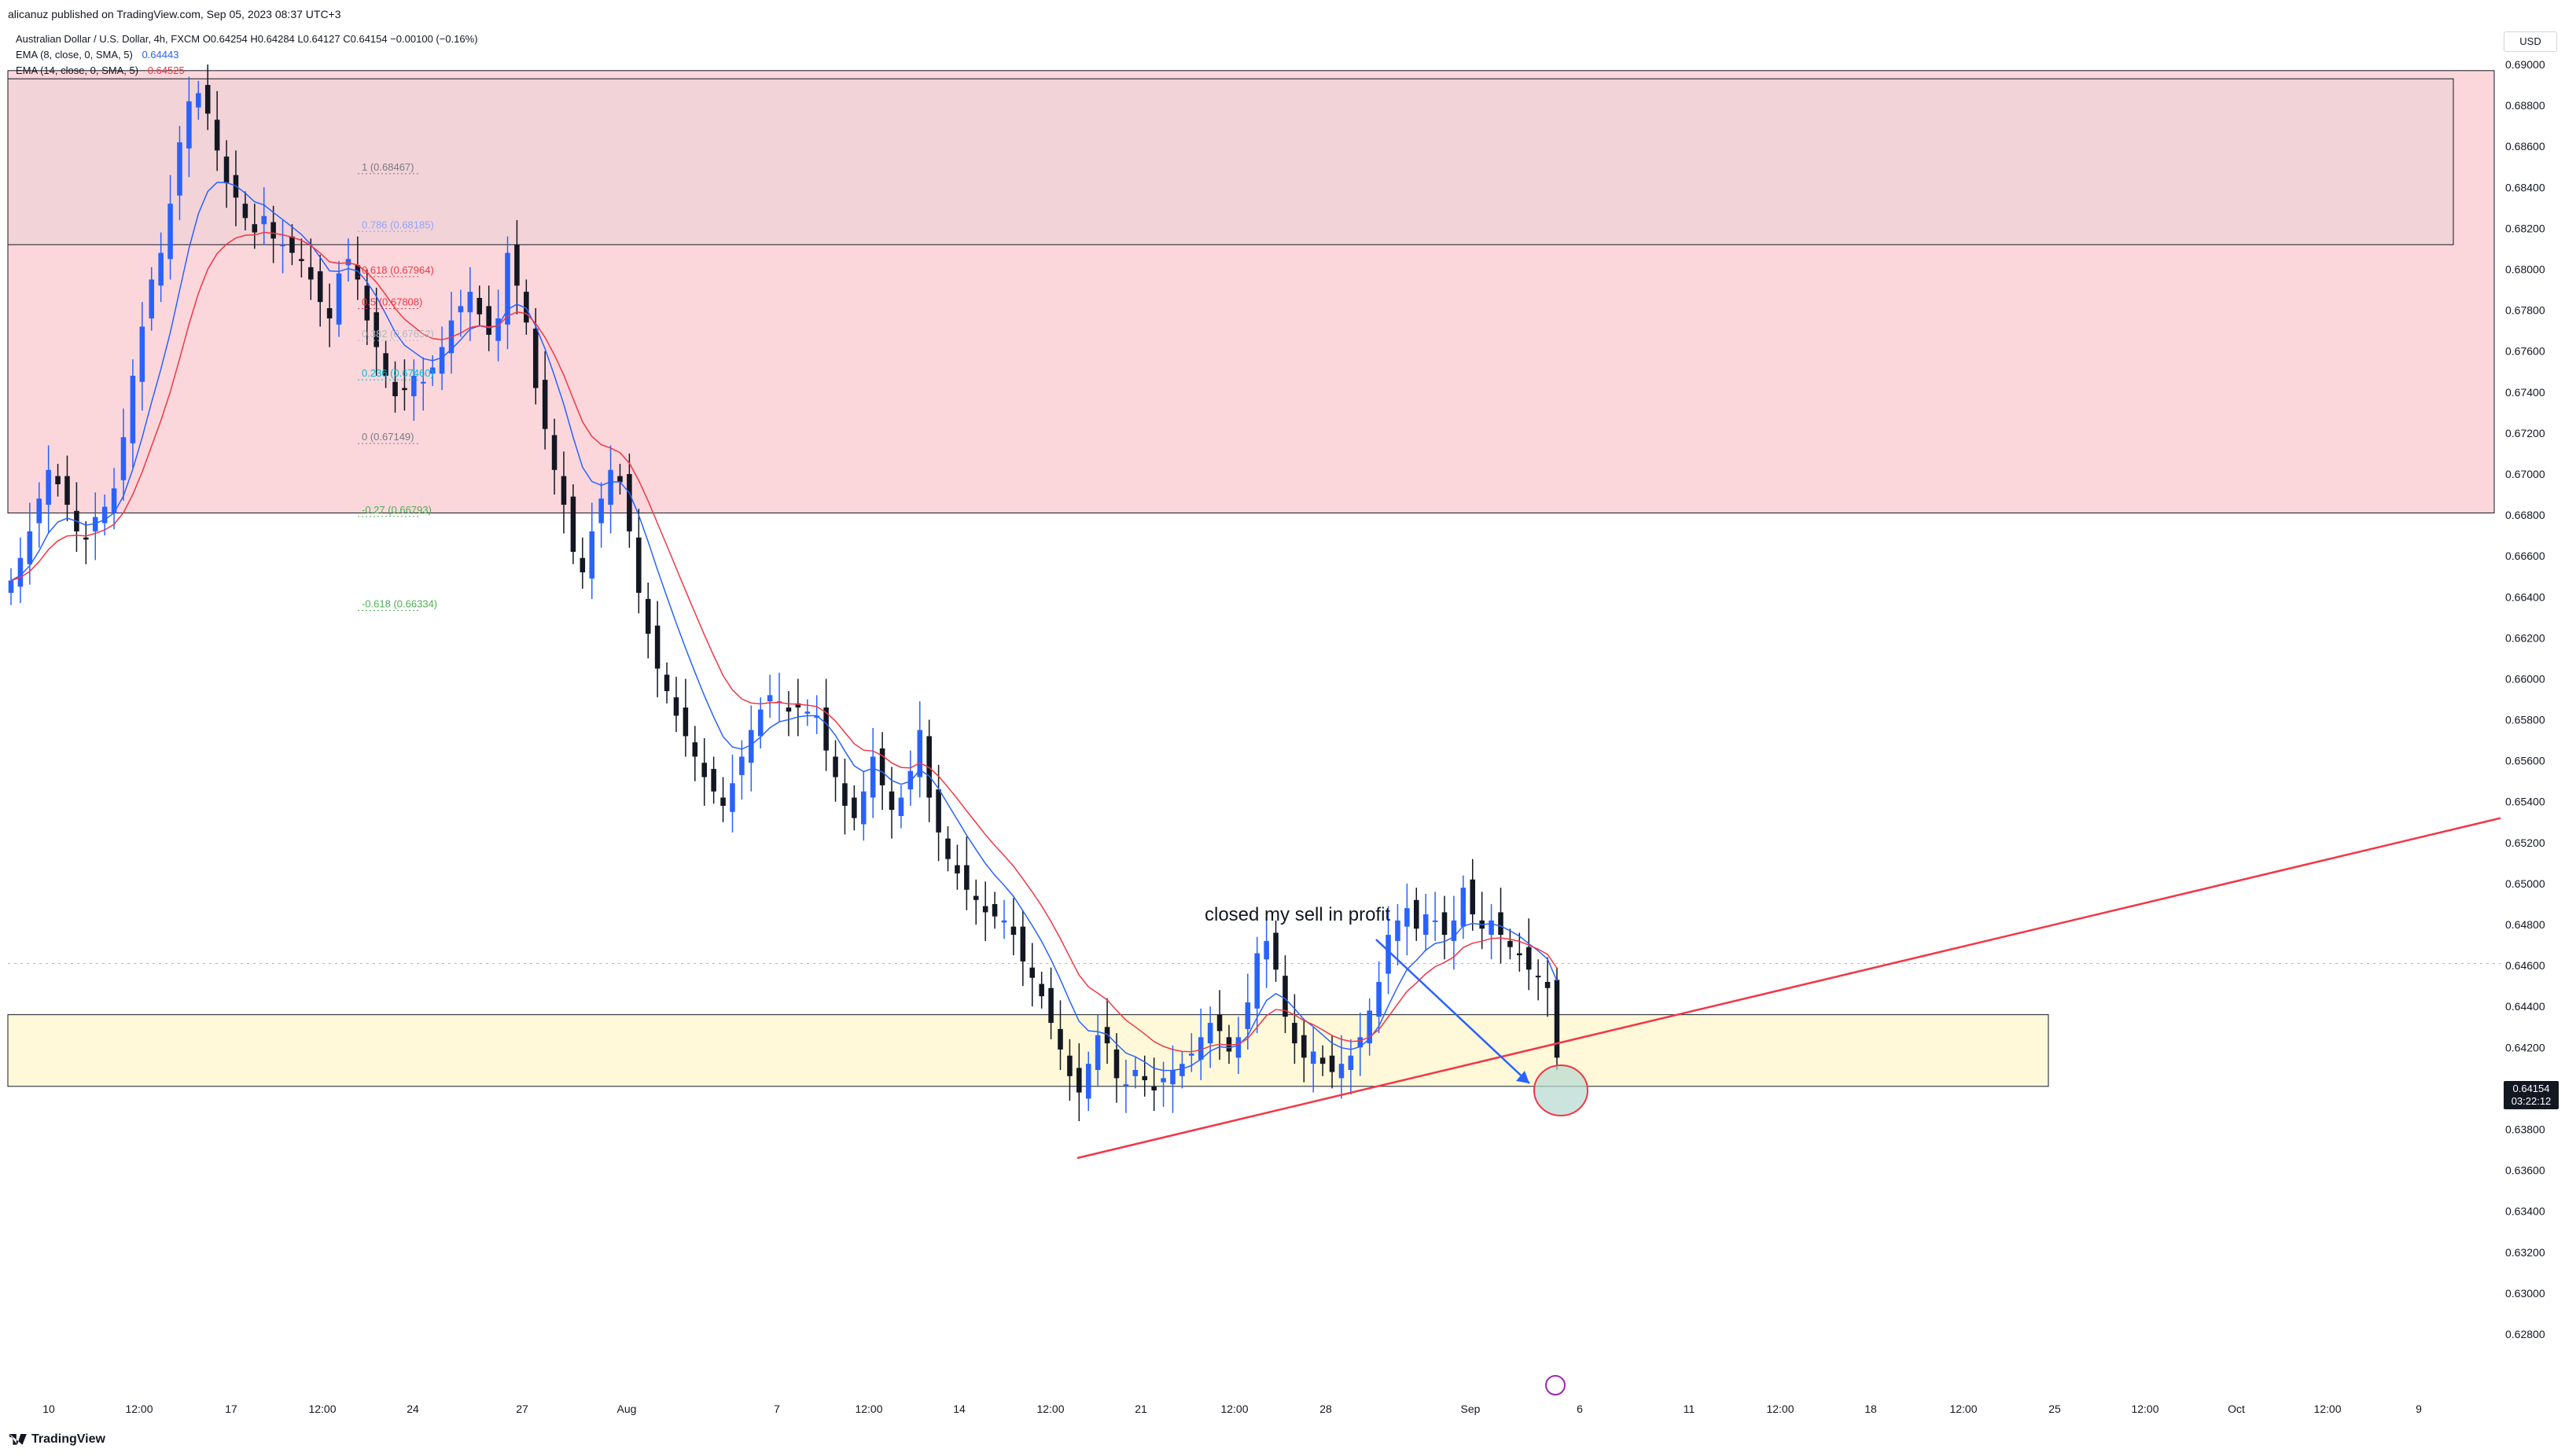 The width and height of the screenshot is (2565, 1456). Describe the element at coordinates (2525, 965) in the screenshot. I see `price-tick-label: 0.64600` at that location.